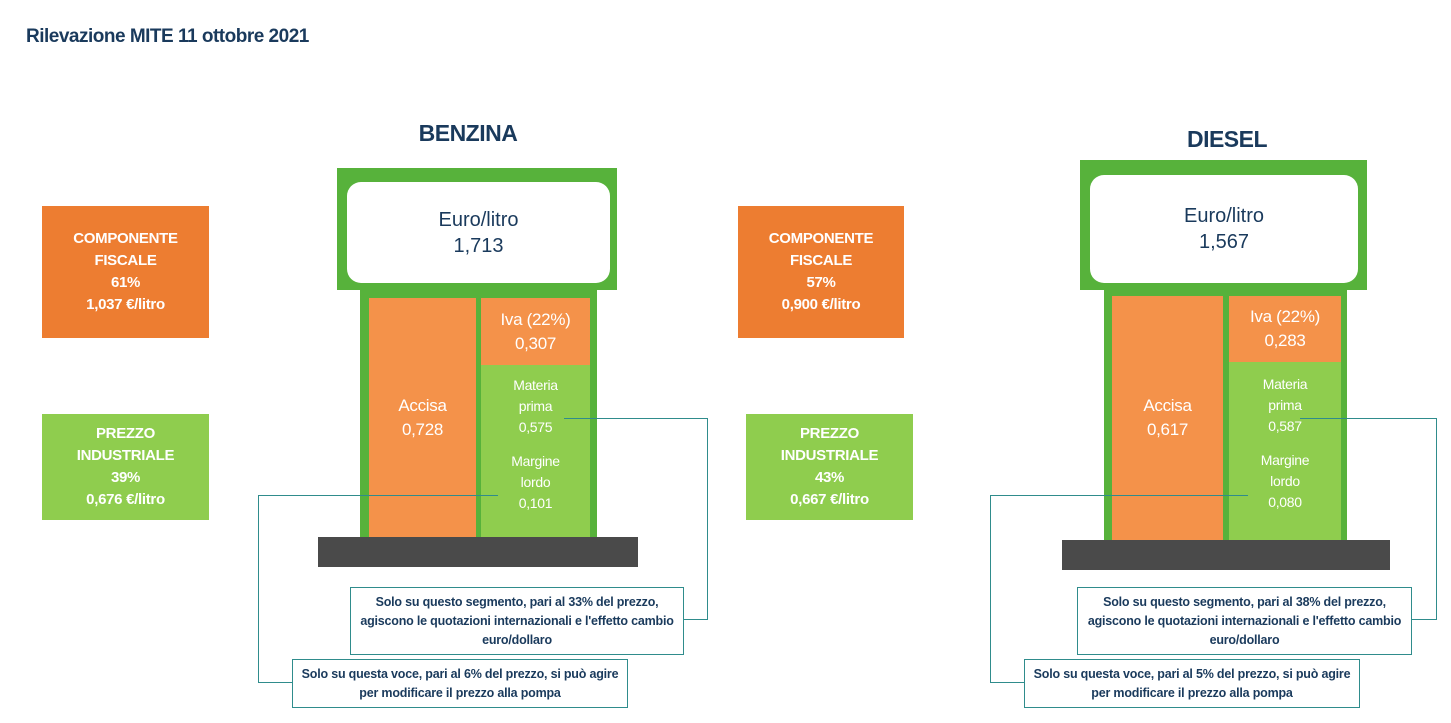 The width and height of the screenshot is (1451, 723). I want to click on diesel-price-sign: Euro/litro 1,567, so click(1224, 229).